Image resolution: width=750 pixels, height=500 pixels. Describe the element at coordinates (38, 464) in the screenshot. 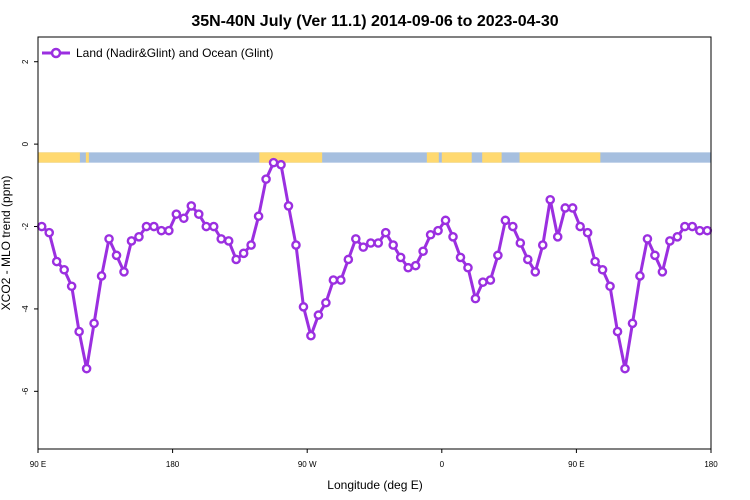

I see `x-tick-label-0: 90 E` at that location.